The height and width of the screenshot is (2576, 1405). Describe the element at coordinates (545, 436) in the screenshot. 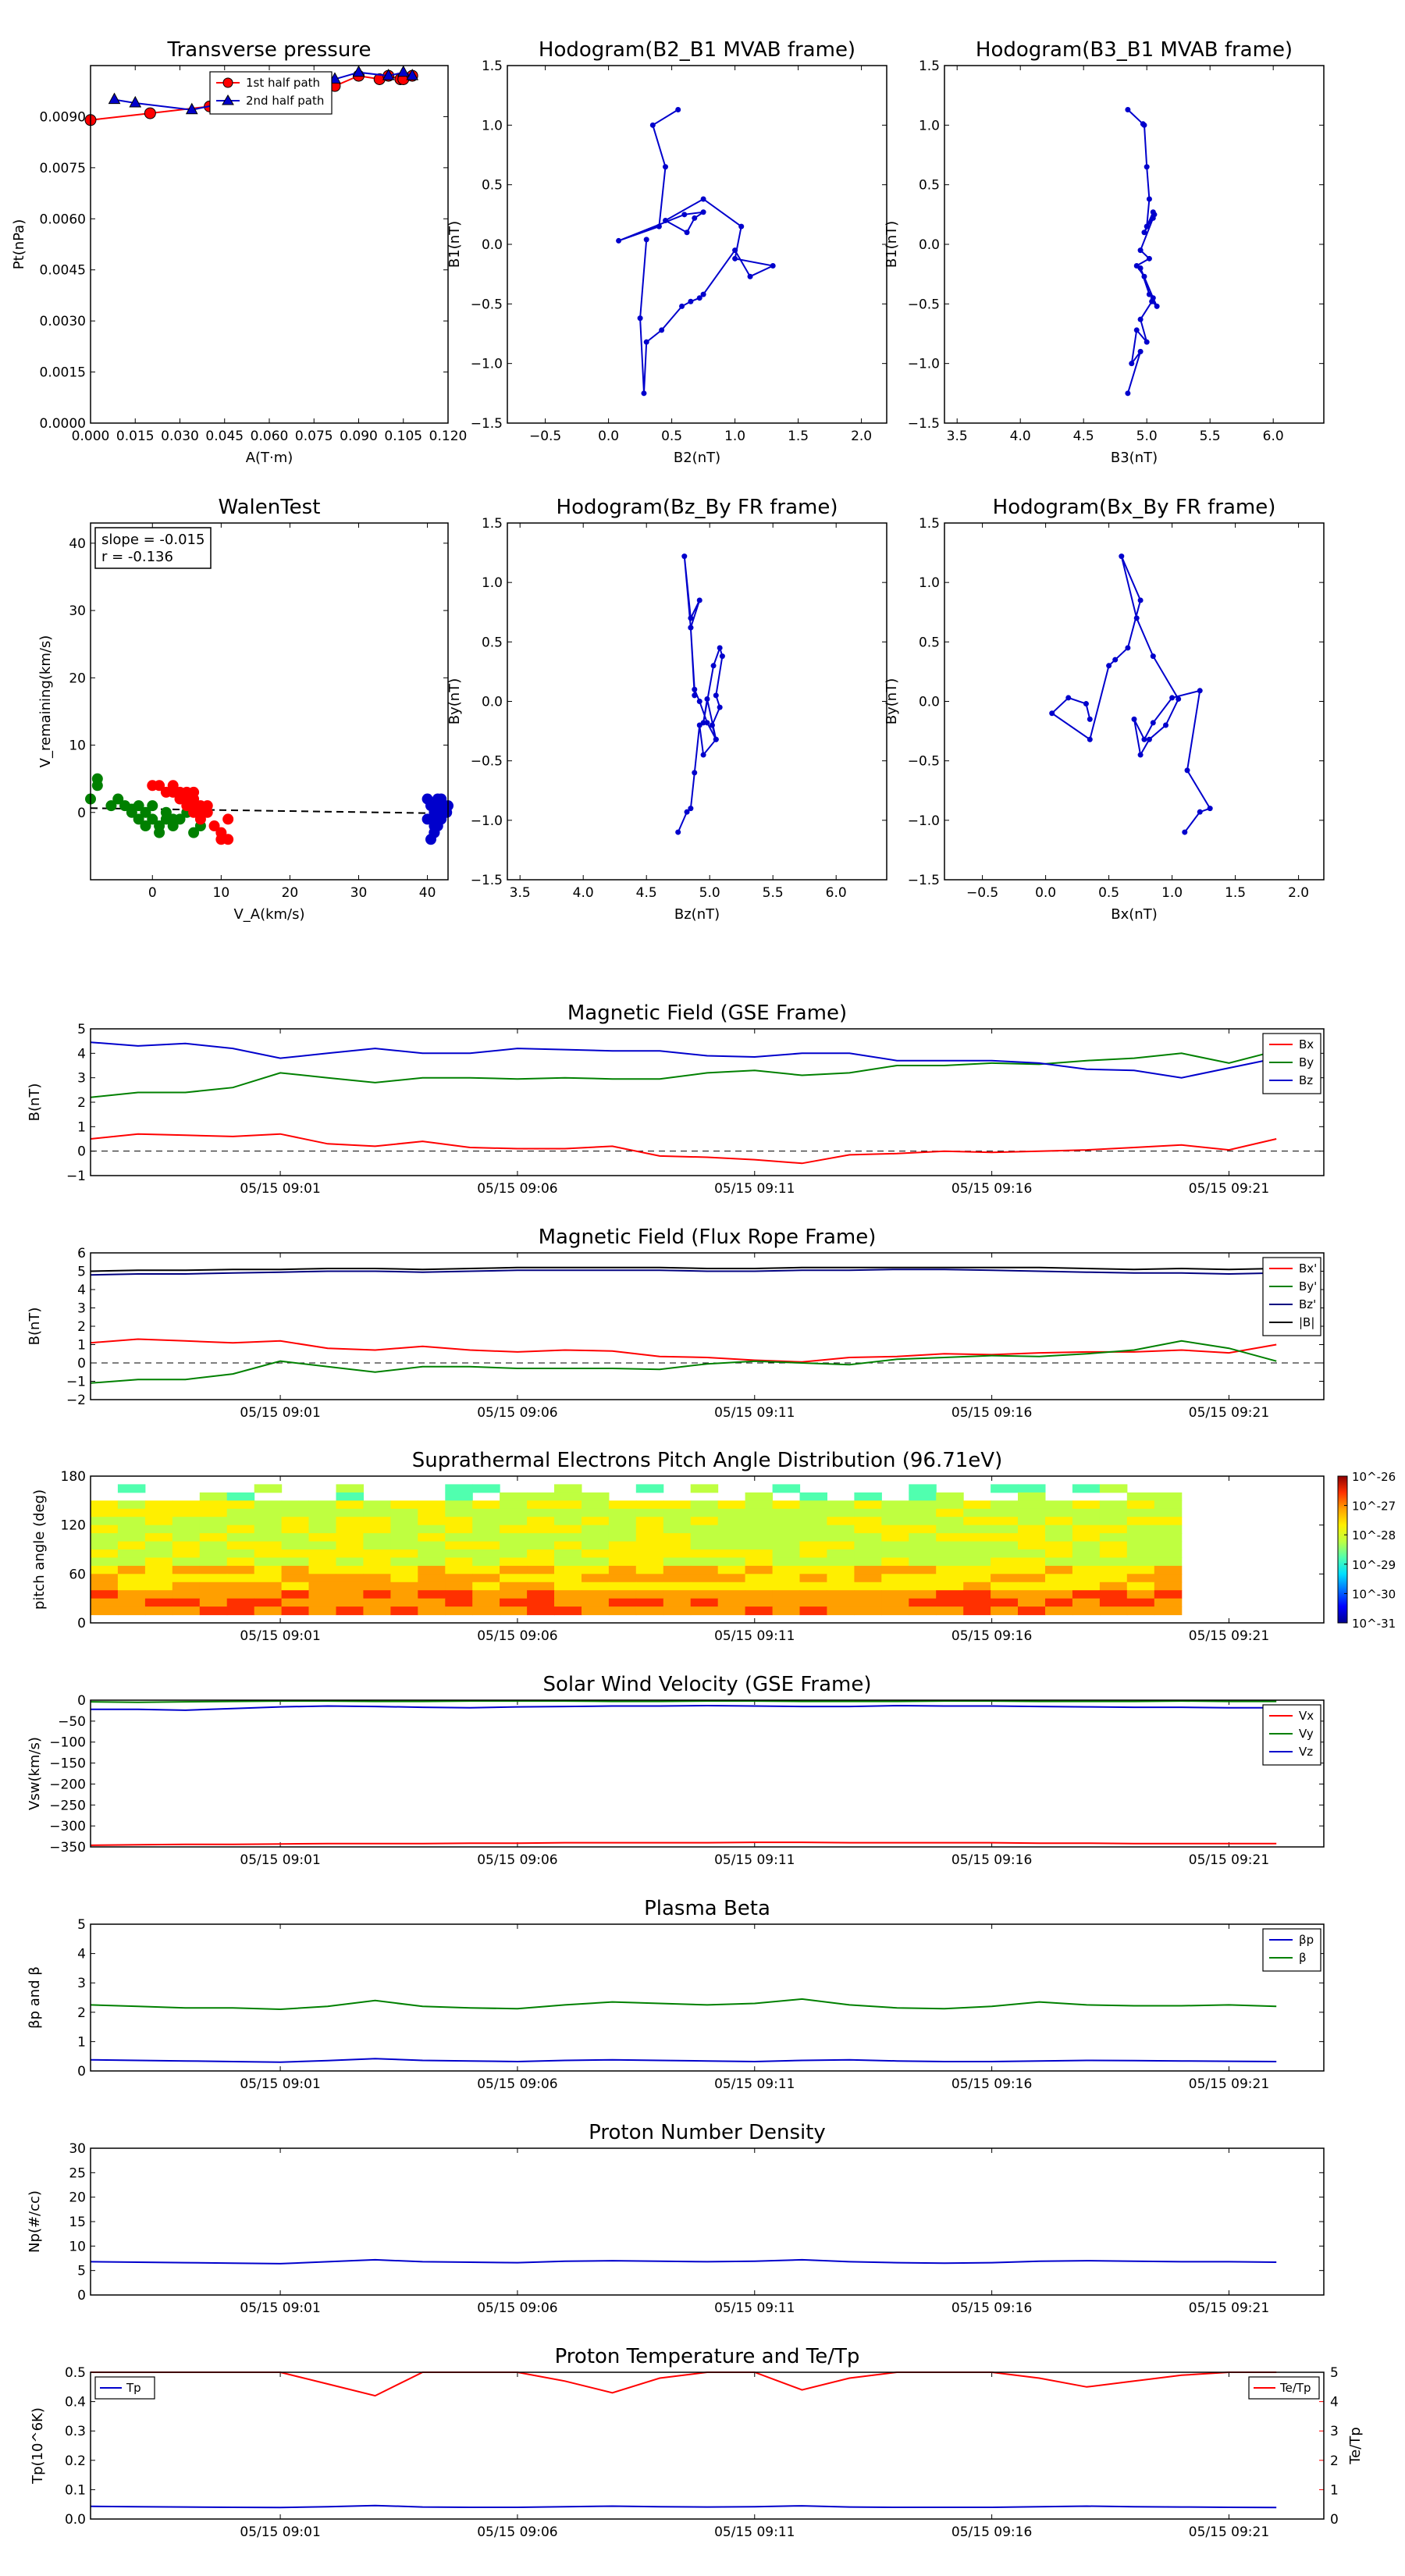

I see `x-tick-label: −0.5` at that location.